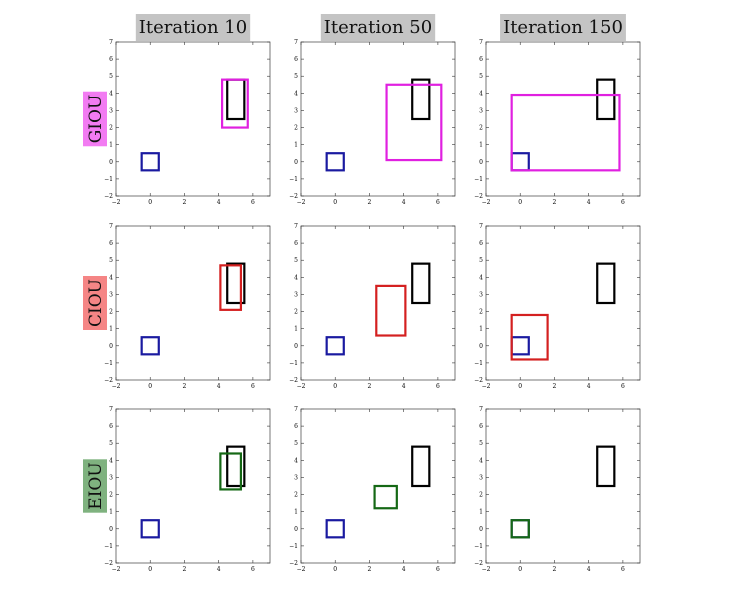  I want to click on column-title-3: Iteration 150, so click(563, 27).